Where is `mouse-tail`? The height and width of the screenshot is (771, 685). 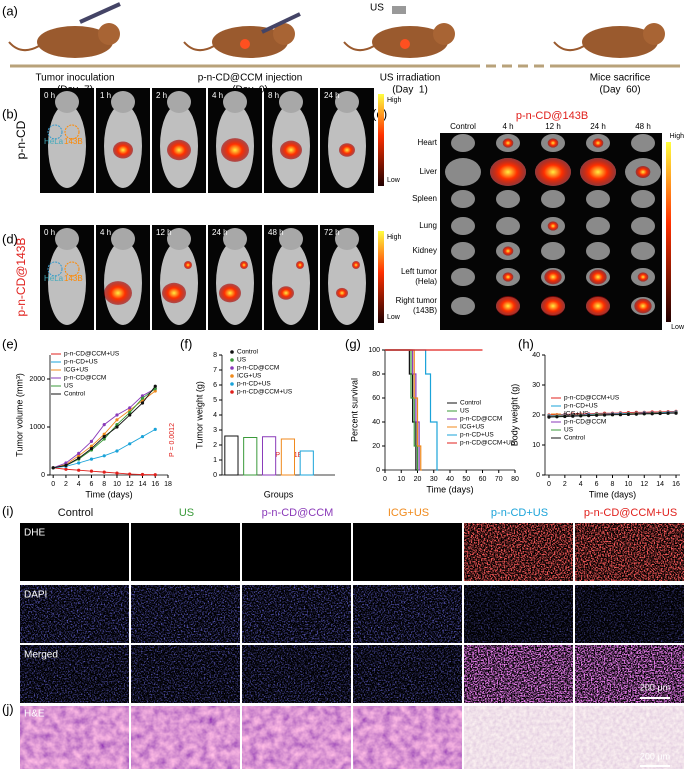
mouse-tail is located at coordinates (24, 46).